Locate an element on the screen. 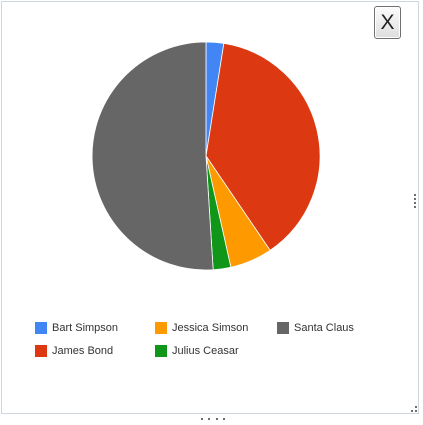 The width and height of the screenshot is (423, 425). legend-label: Julius Ceasar is located at coordinates (205, 351).